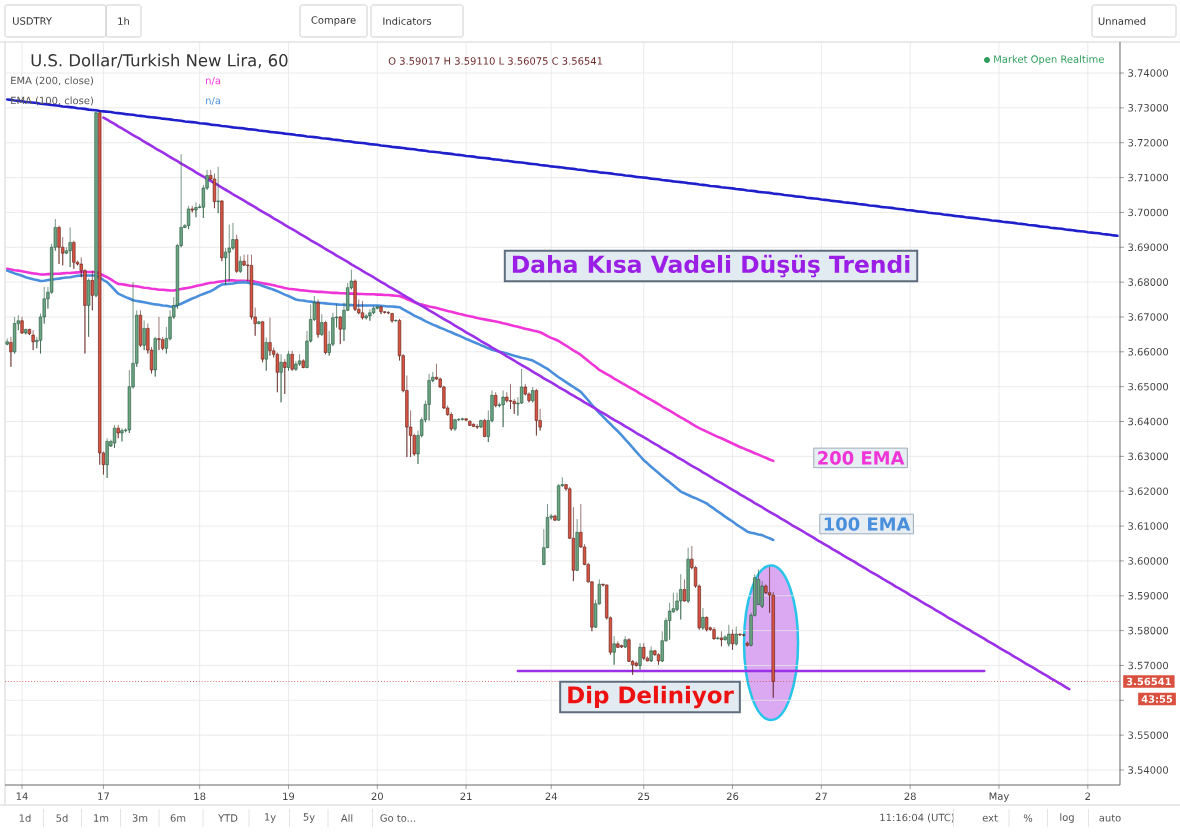 Image resolution: width=1180 pixels, height=835 pixels. I want to click on y-tick-label: 3.73000, so click(1148, 108).